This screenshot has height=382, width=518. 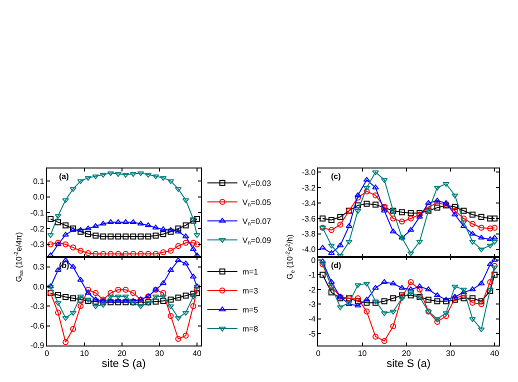 I want to click on x-axis-title: site S (a), so click(x=124, y=364).